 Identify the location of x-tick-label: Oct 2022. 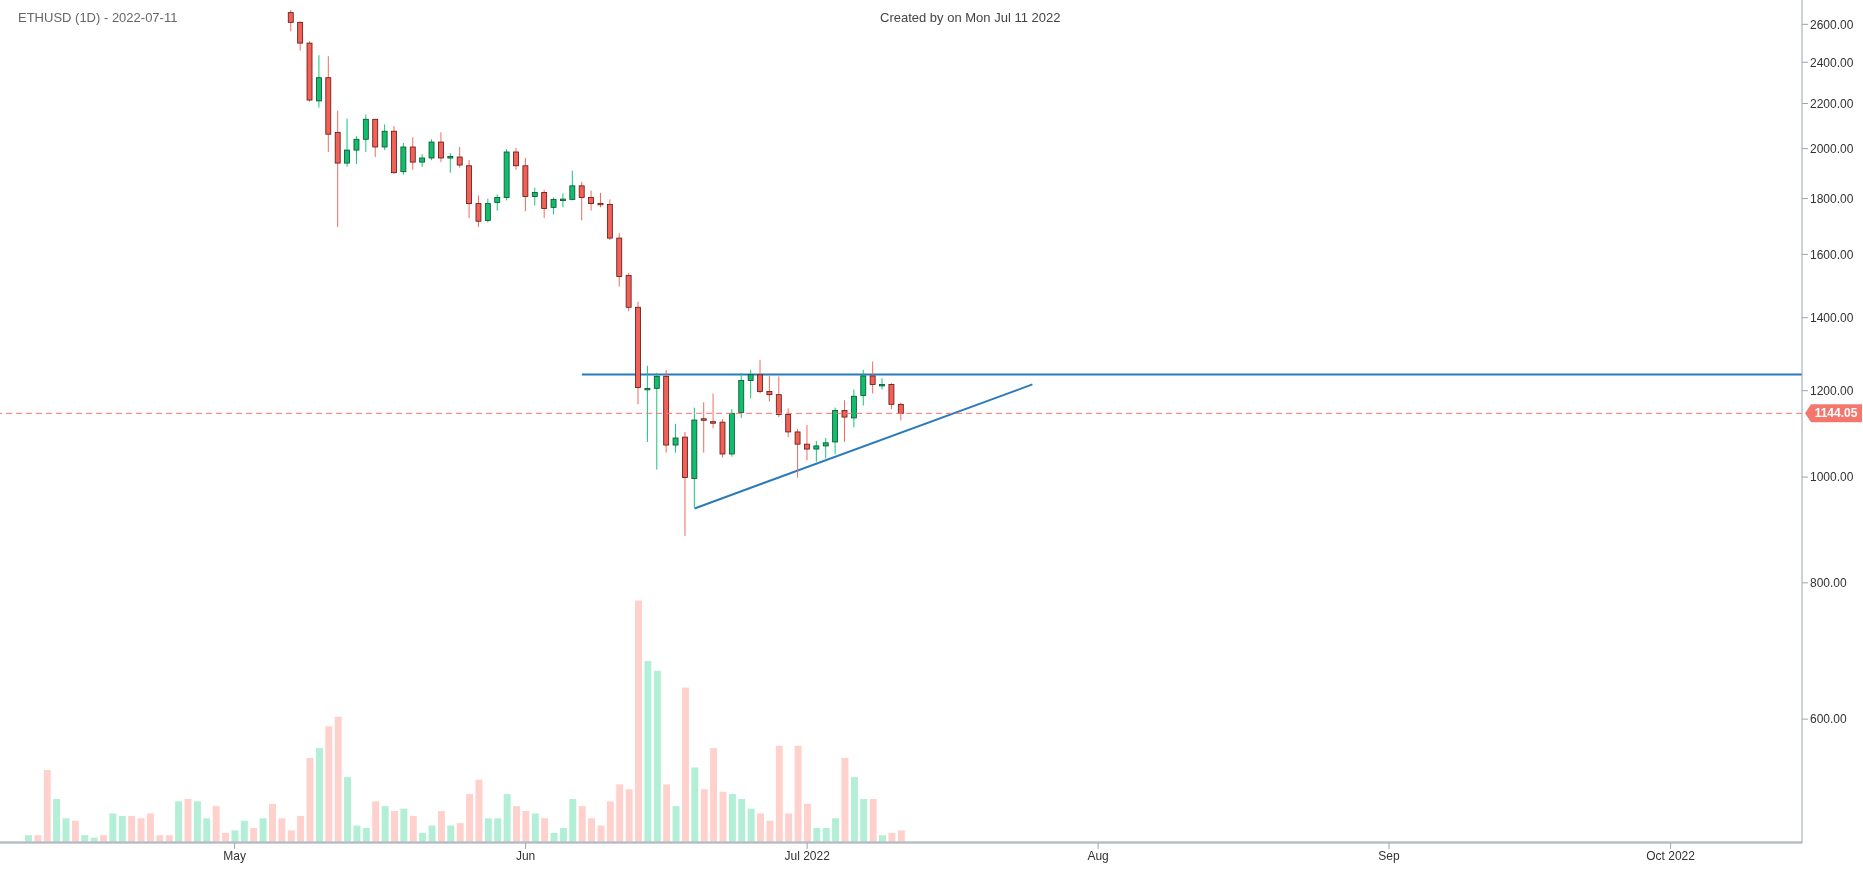
(1671, 855).